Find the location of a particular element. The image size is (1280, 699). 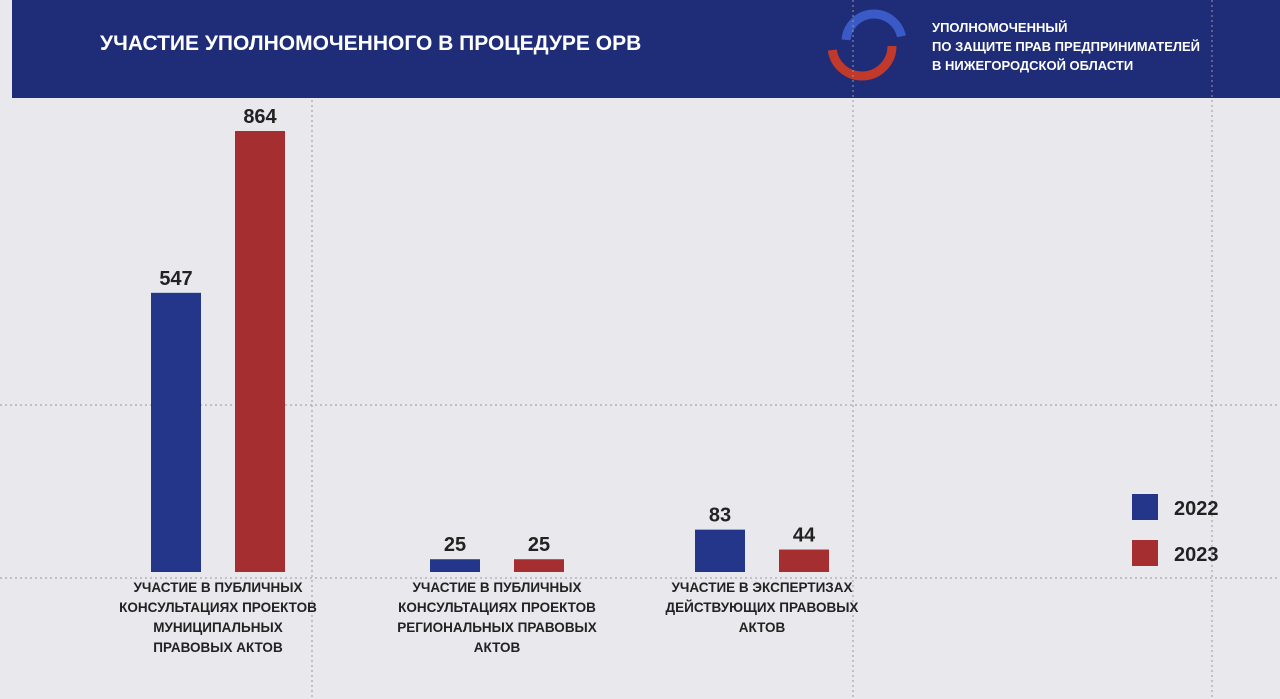

chart-title: УЧАСТИЕ УПОЛНОМОЧЕННОГО В ПРОЦЕДУРЕ ОРВ is located at coordinates (371, 43).